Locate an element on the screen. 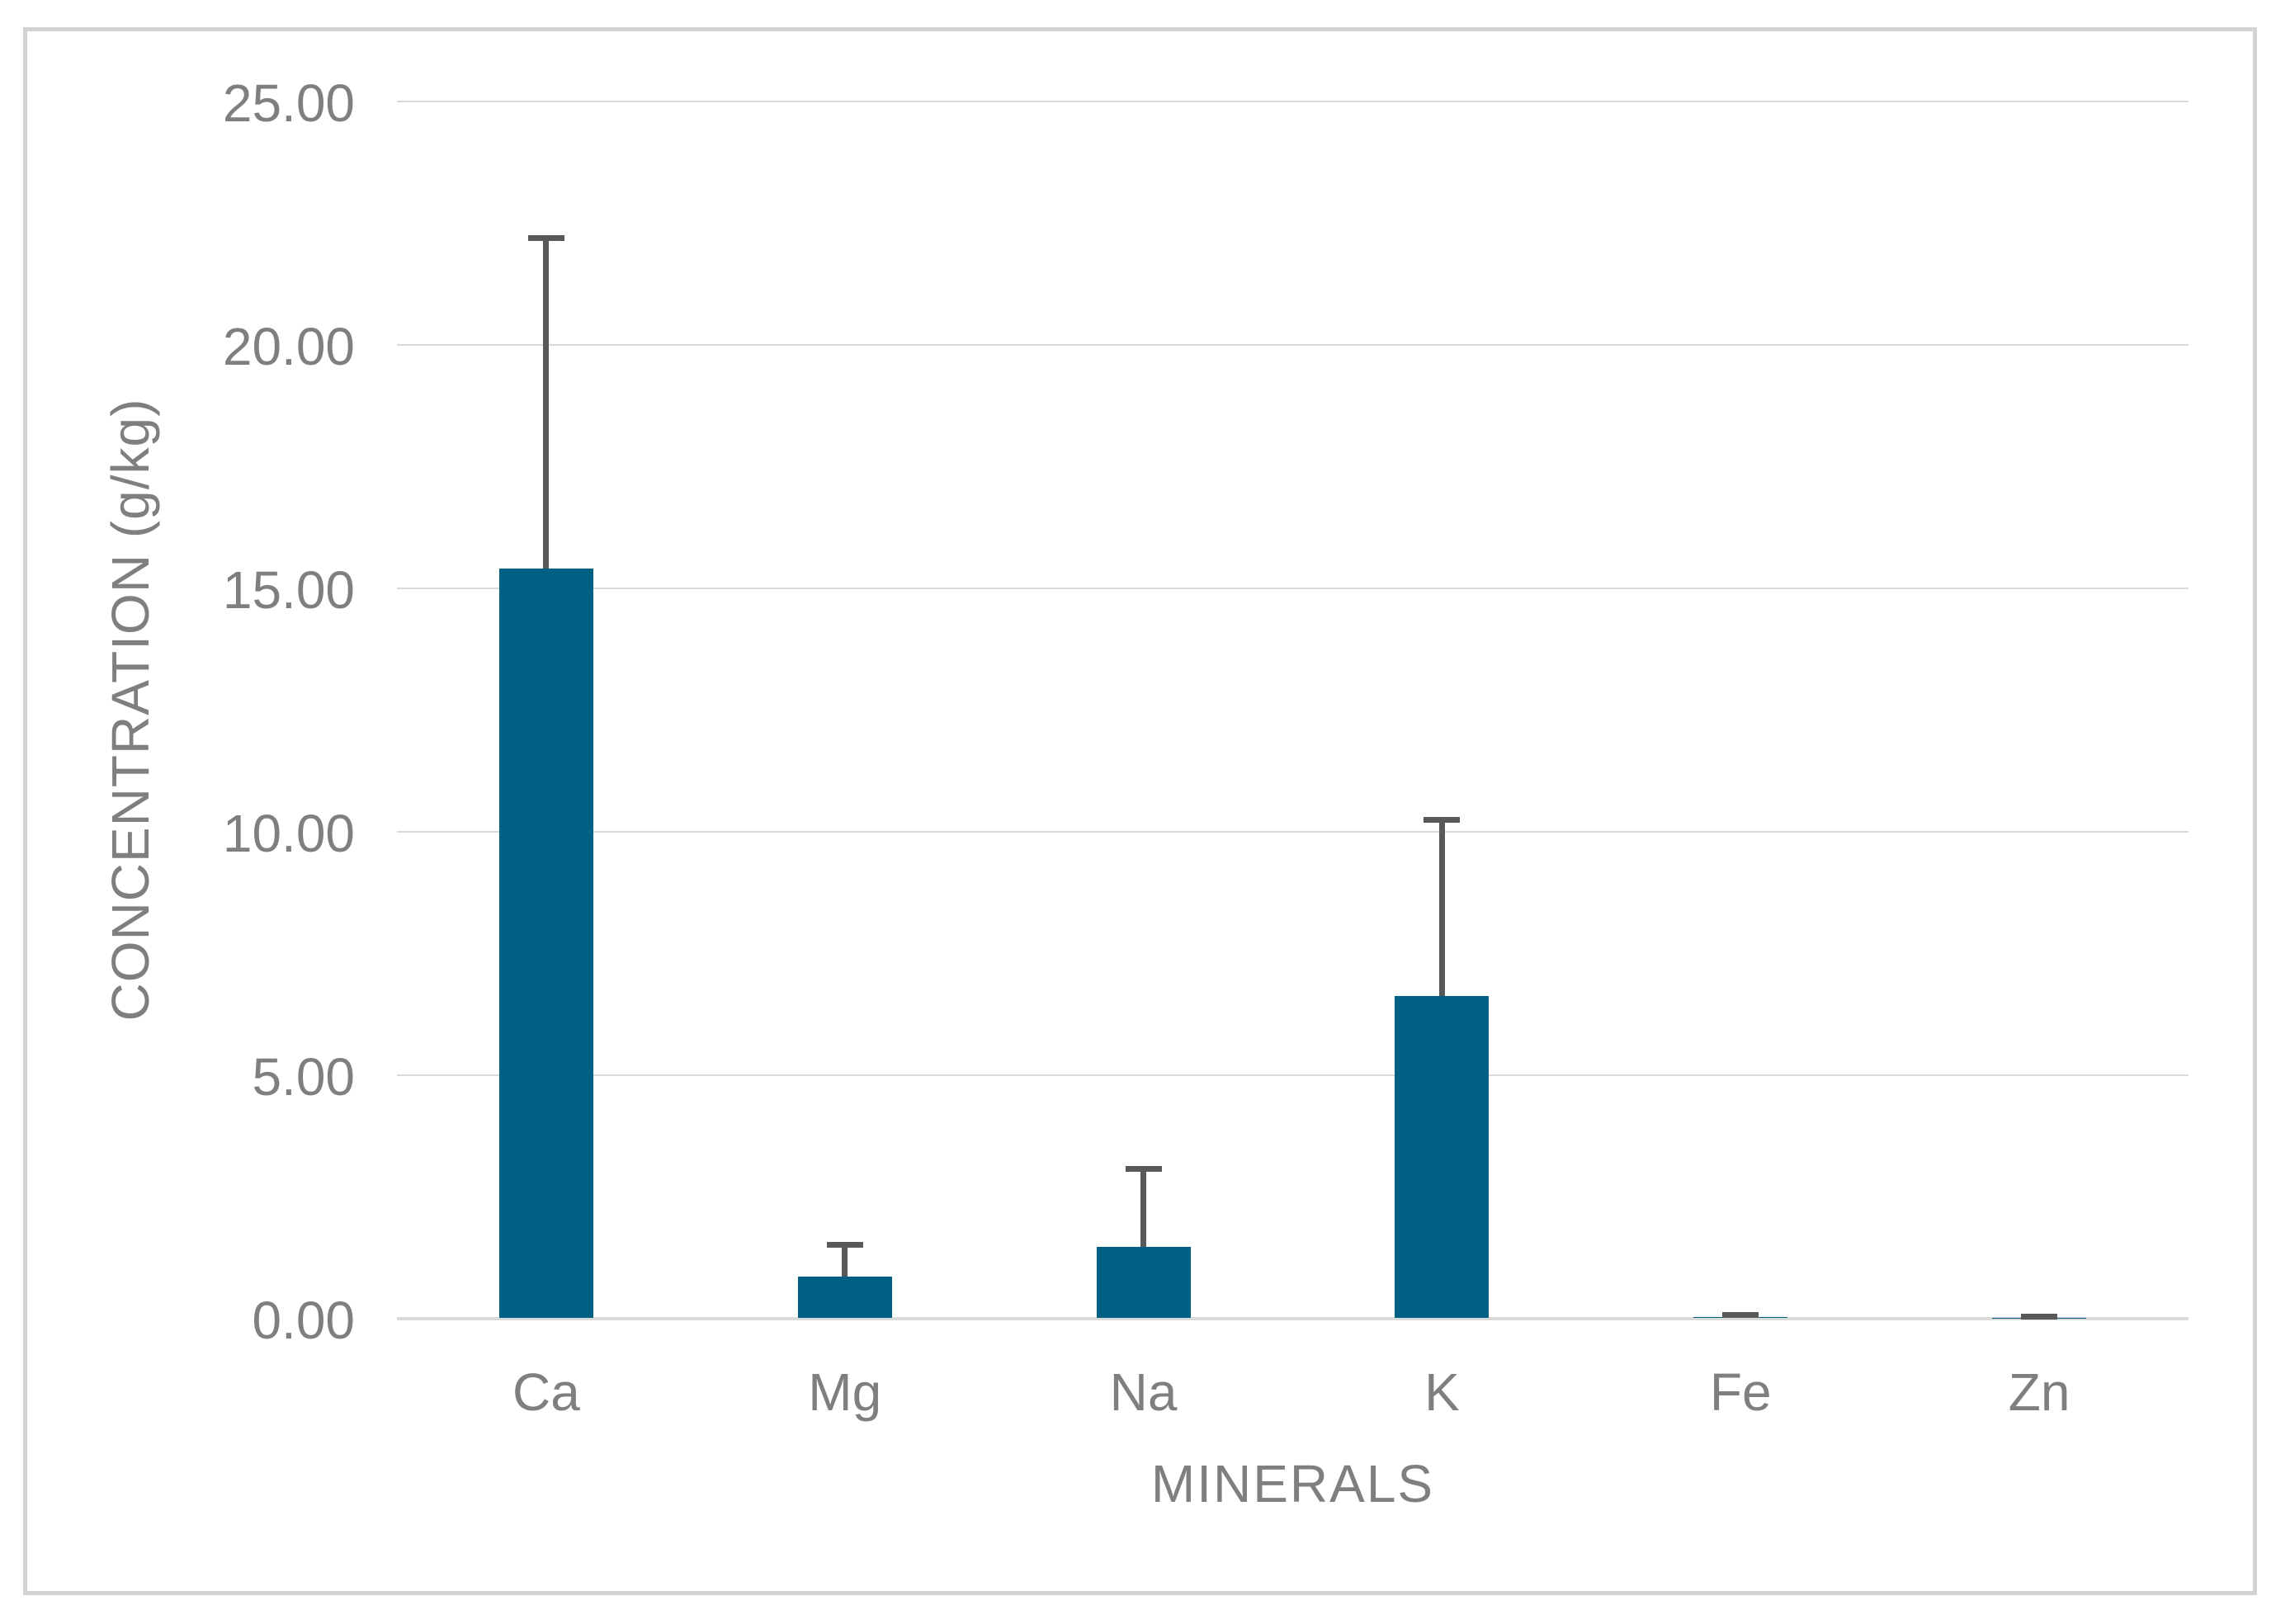 The image size is (2290, 1624). y-tick-label: 10.00 is located at coordinates (288, 834).